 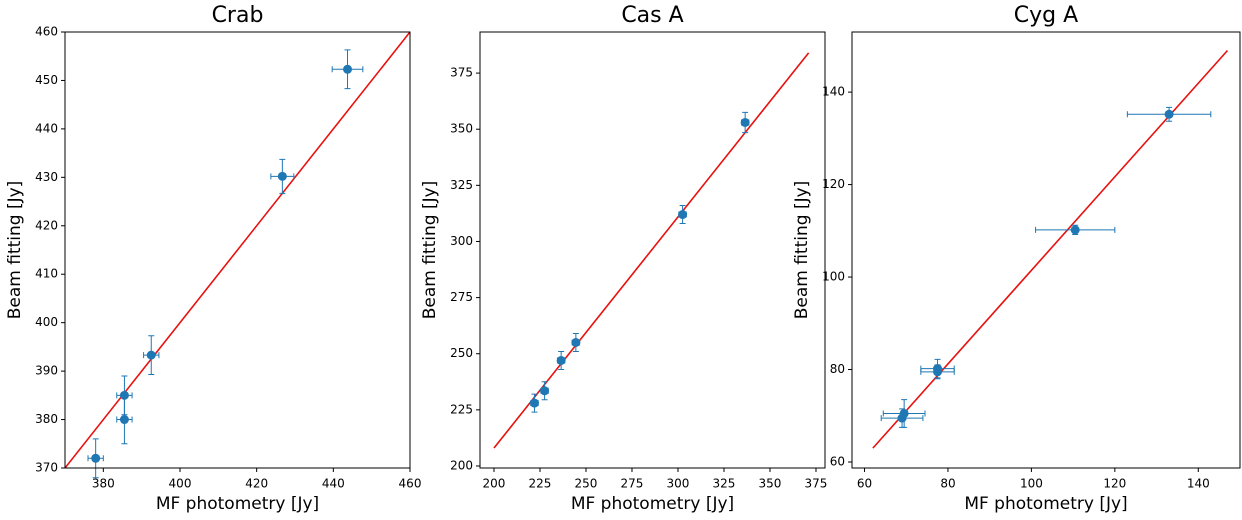 I want to click on x-tick-label: 380, so click(x=103, y=484).